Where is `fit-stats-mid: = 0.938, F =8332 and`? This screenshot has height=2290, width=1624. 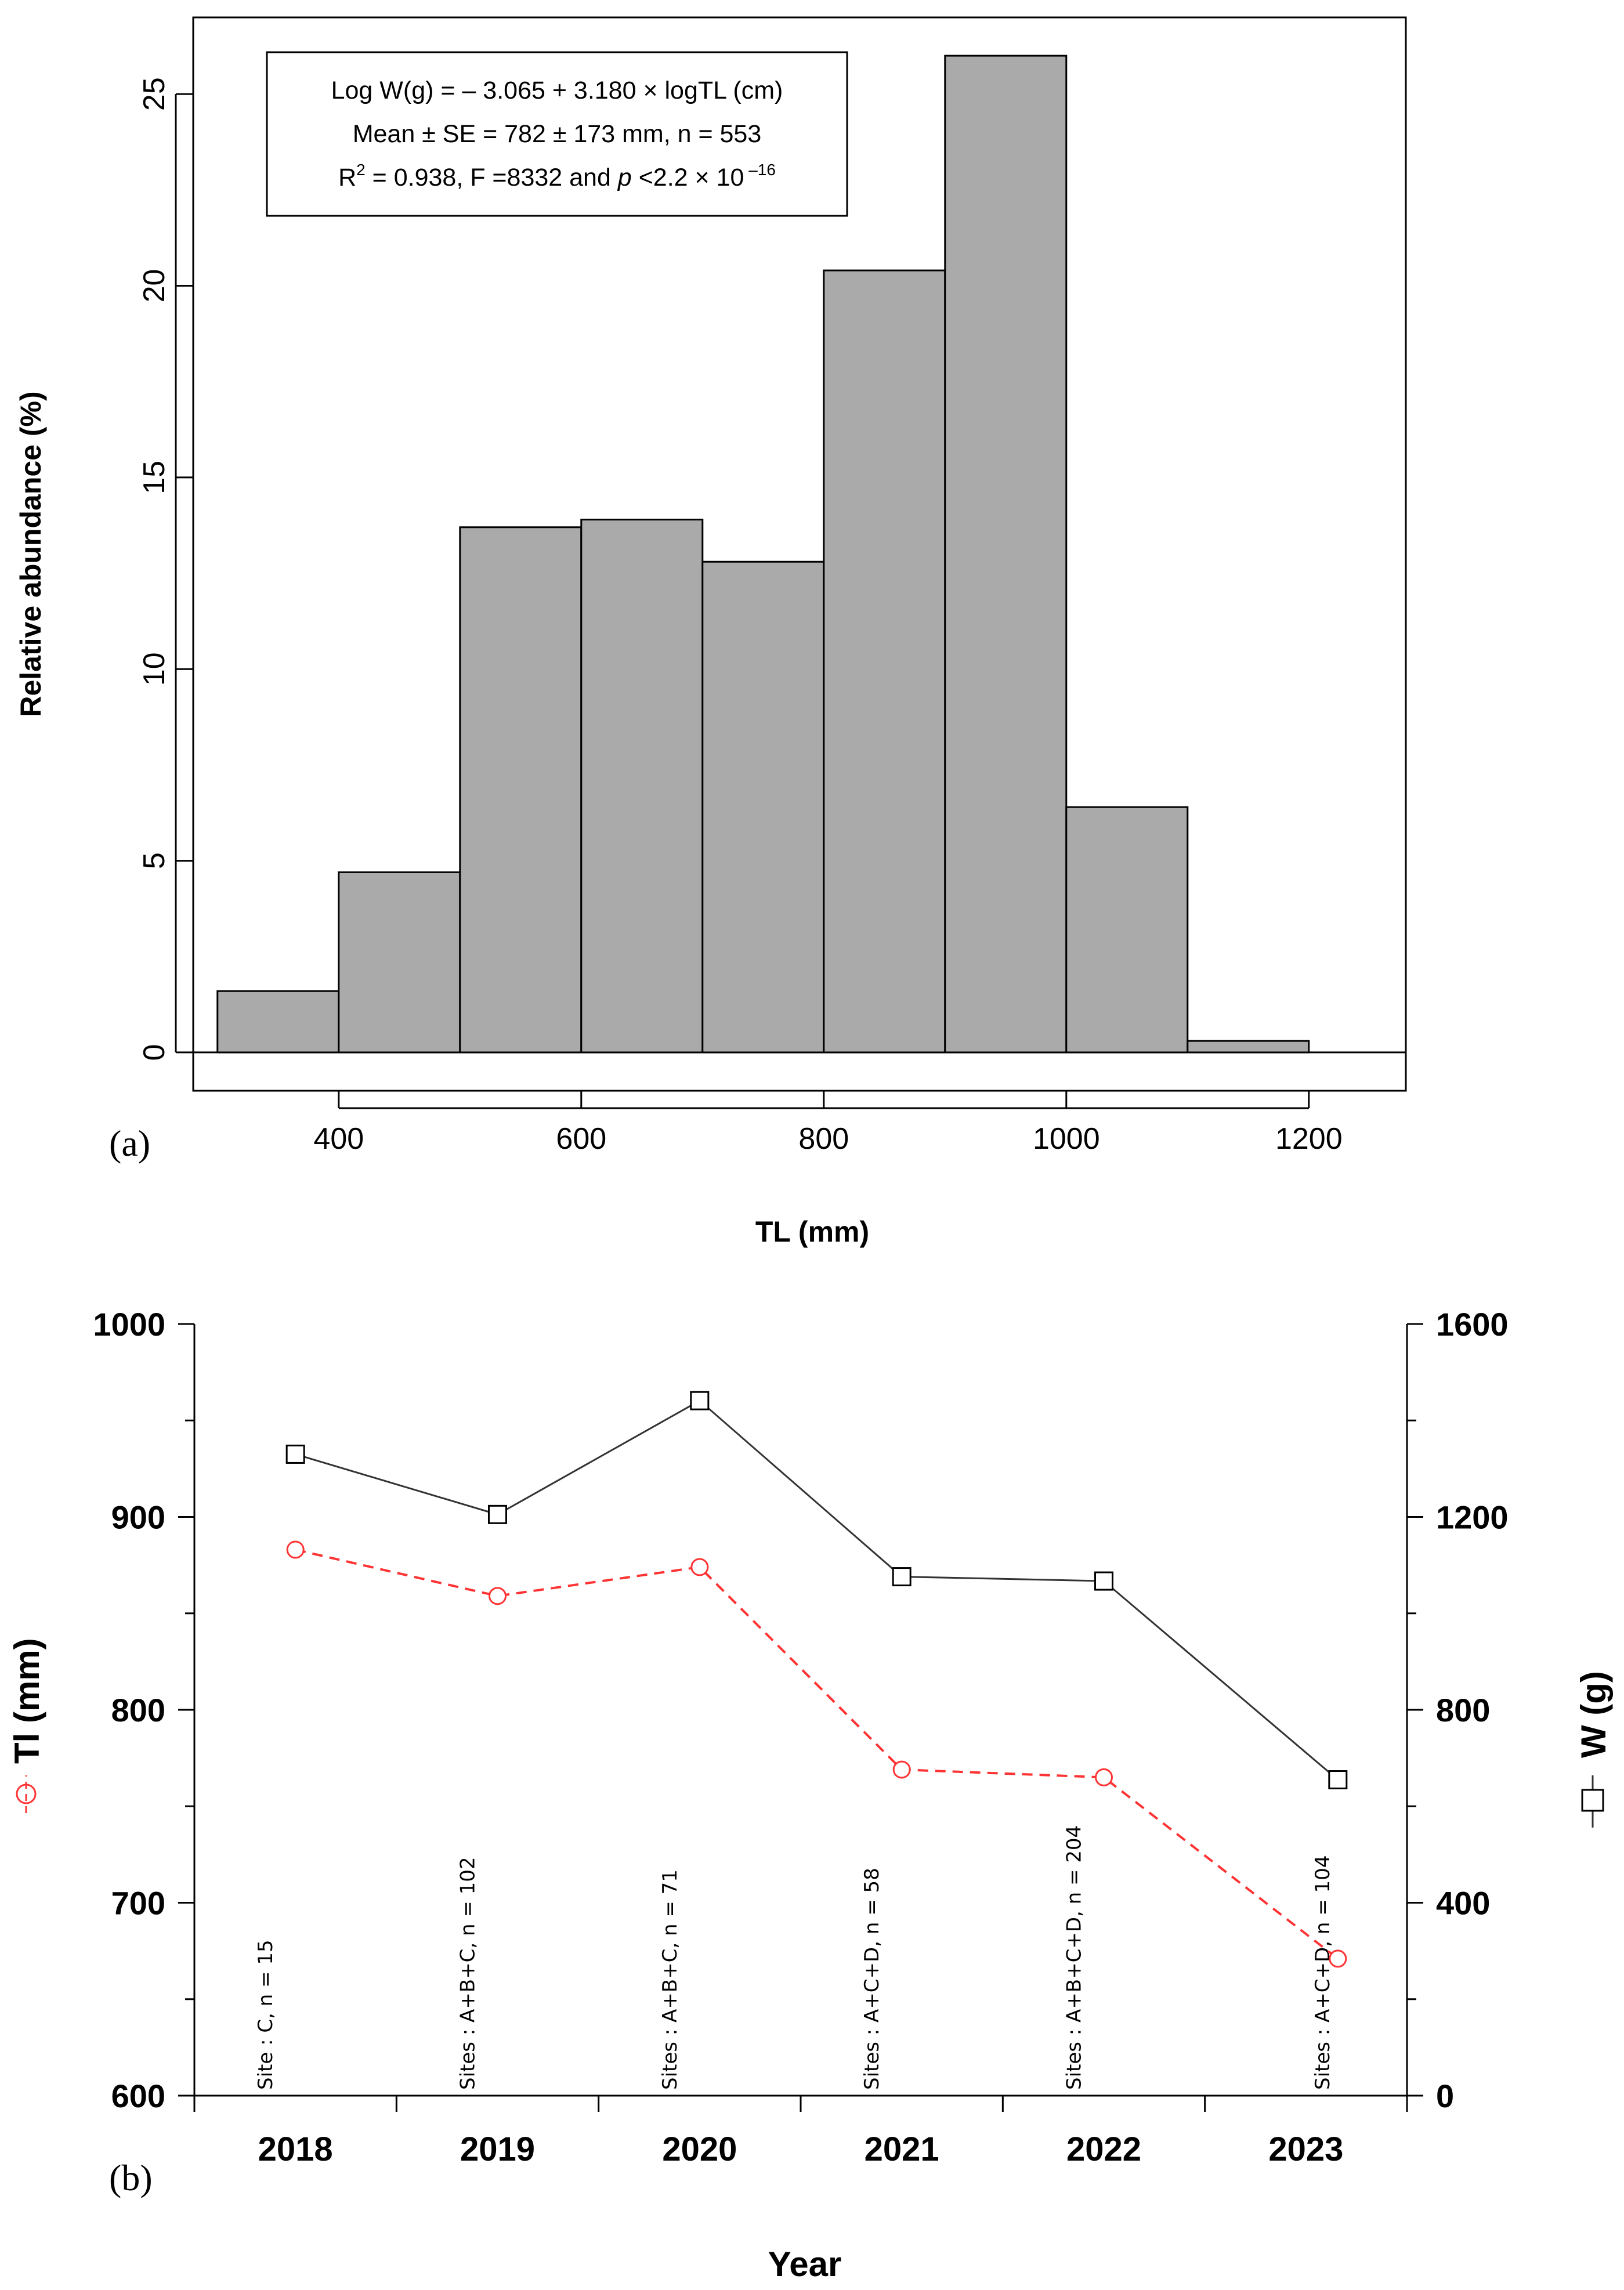
fit-stats-mid: = 0.938, F =8332 and is located at coordinates (492, 177).